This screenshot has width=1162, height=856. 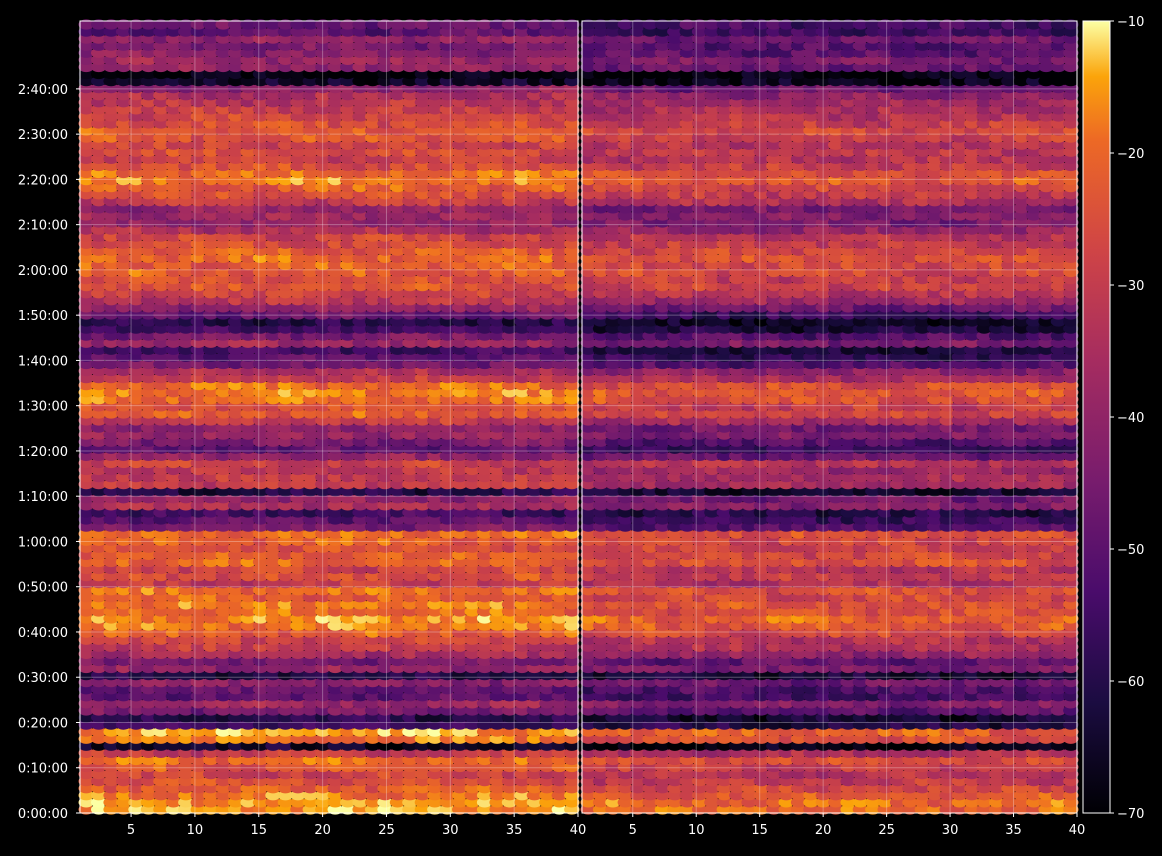 What do you see at coordinates (258, 830) in the screenshot?
I see `x-tick-label: 15` at bounding box center [258, 830].